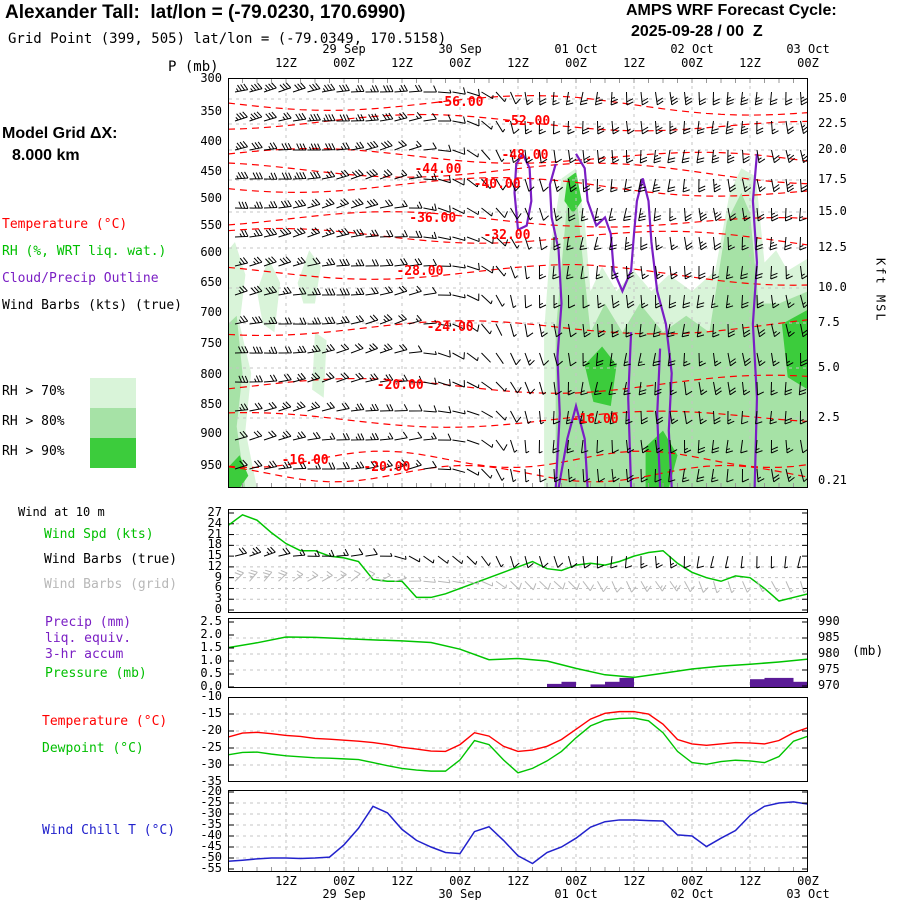 Image resolution: width=900 pixels, height=900 pixels. Describe the element at coordinates (460, 103) in the screenshot. I see `contour-label: -56.00` at that location.